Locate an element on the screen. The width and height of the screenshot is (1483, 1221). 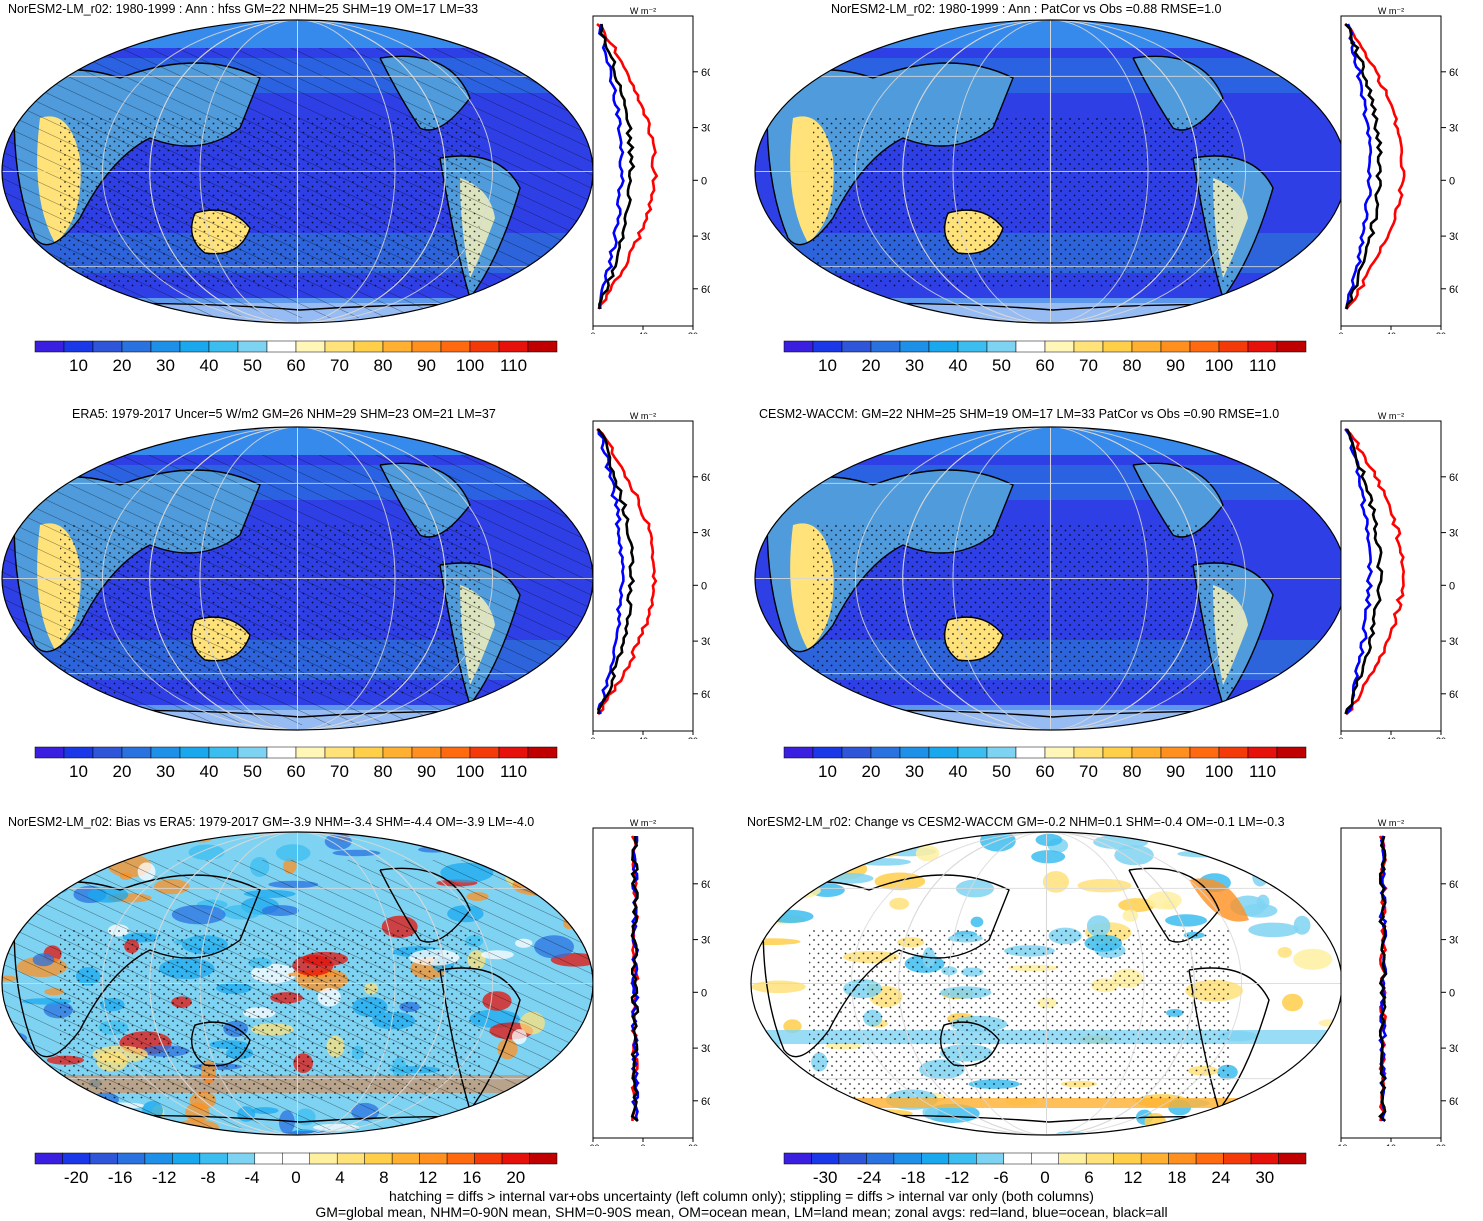
zonal-x-tick-label: -10 is located at coordinates (1340, 1144).